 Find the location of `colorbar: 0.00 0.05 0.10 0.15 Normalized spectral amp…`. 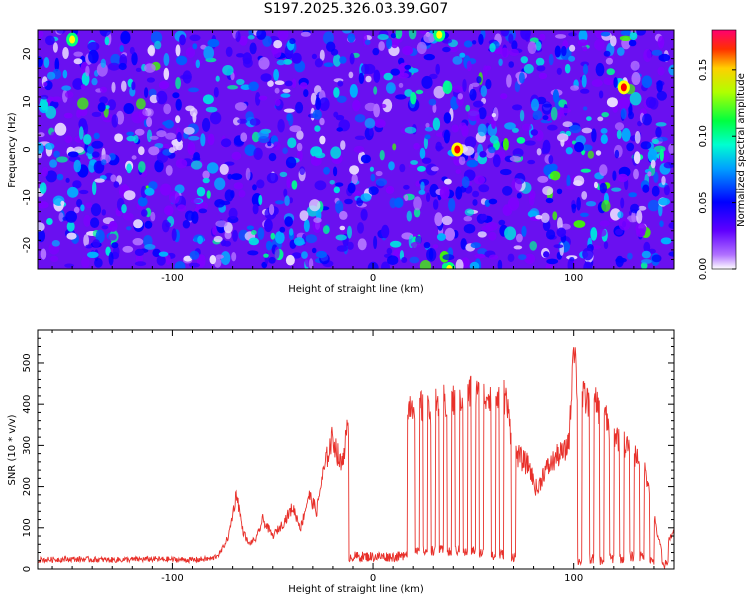

colorbar: 0.00 0.05 0.10 0.15 Normalized spectral amp… is located at coordinates (722, 154).